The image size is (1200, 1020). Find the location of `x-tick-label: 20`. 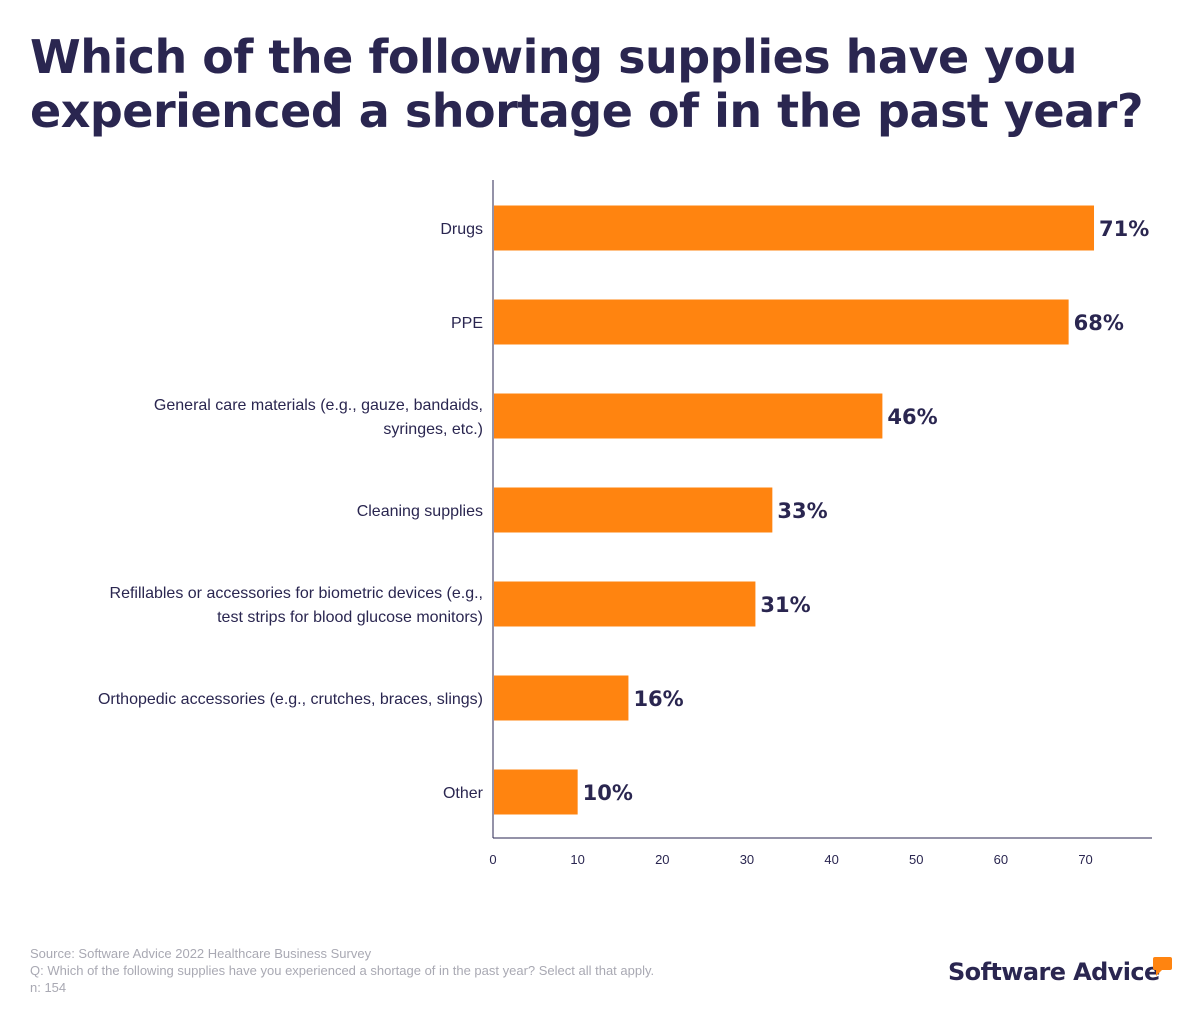

x-tick-label: 20 is located at coordinates (662, 859).